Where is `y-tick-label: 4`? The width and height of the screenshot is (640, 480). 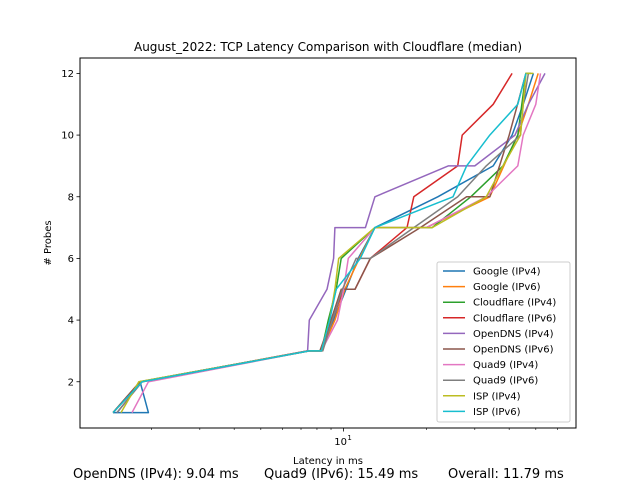
y-tick-label: 4 is located at coordinates (71, 321).